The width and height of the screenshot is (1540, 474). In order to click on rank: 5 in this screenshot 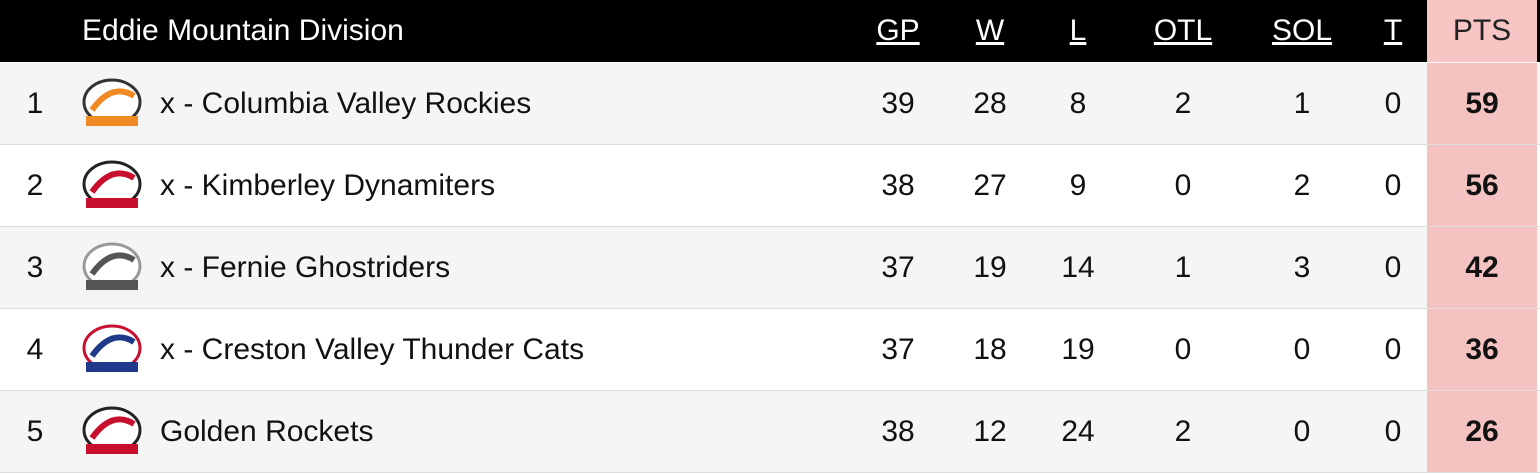, I will do `click(35, 431)`.